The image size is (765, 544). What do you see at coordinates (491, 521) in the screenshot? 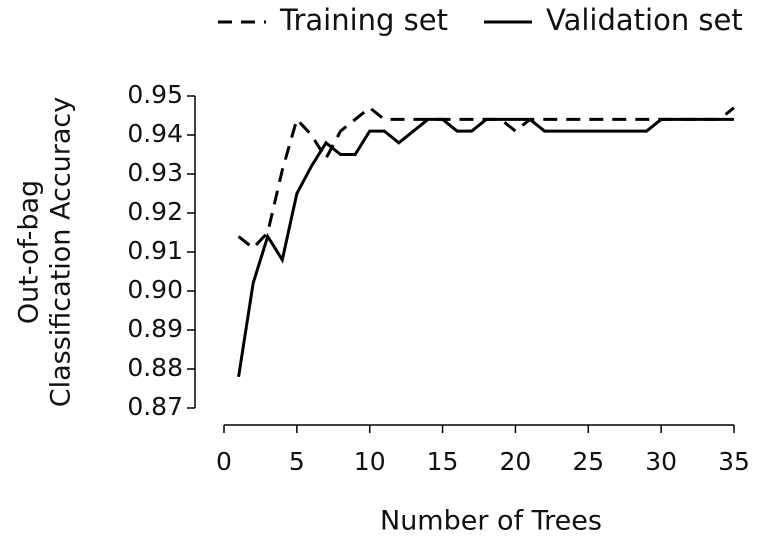
I see `x-axis-label: Number of Trees` at bounding box center [491, 521].